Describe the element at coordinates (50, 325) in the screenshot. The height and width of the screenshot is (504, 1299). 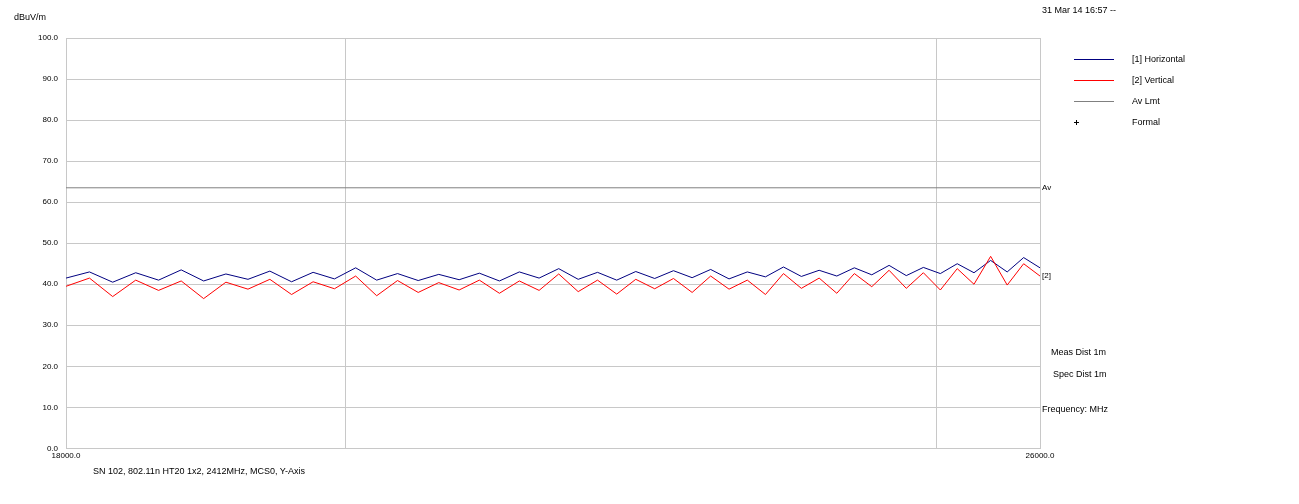
I see `y-tick-label: 30.0` at that location.